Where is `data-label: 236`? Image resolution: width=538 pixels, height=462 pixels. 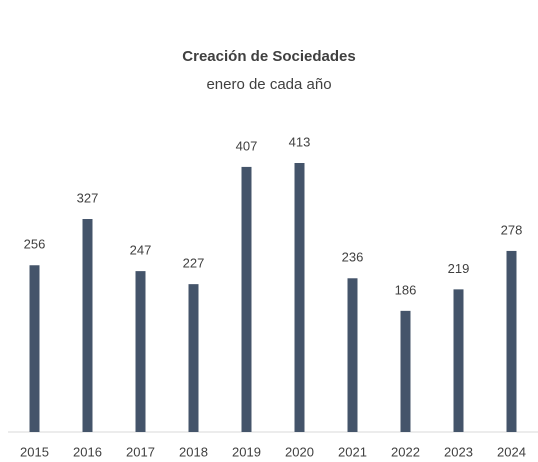 data-label: 236 is located at coordinates (353, 257).